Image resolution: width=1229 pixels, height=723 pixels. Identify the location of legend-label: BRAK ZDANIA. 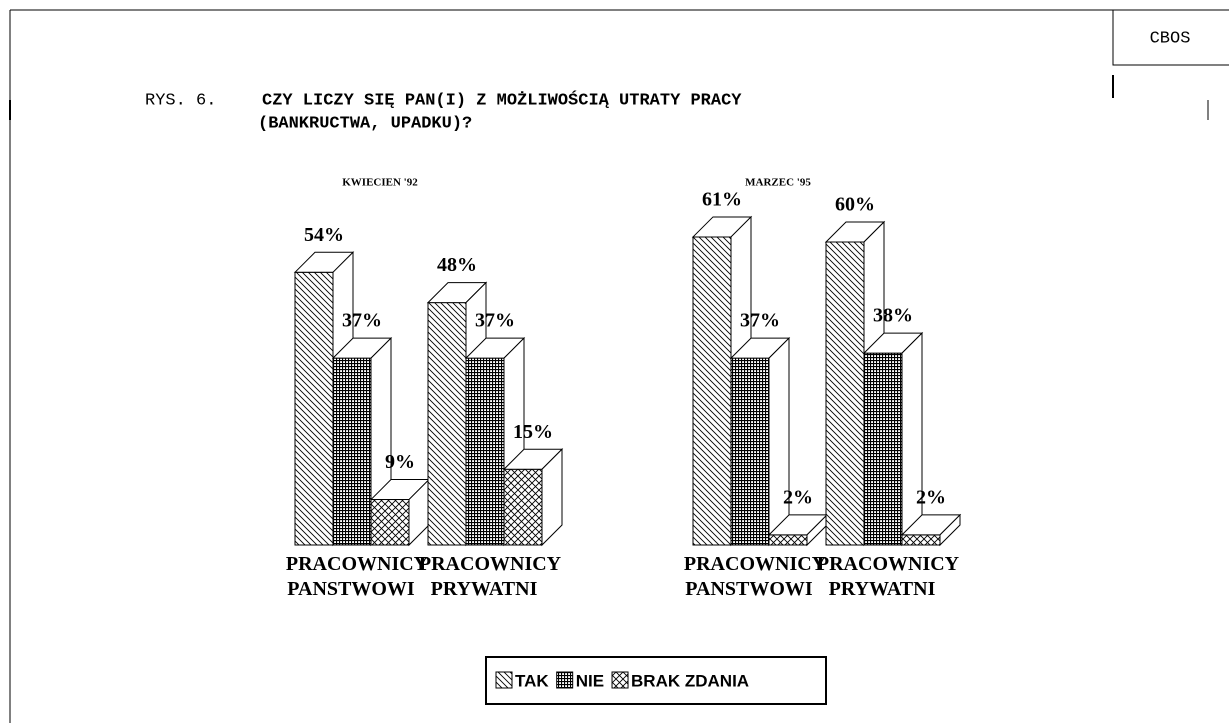
(690, 680).